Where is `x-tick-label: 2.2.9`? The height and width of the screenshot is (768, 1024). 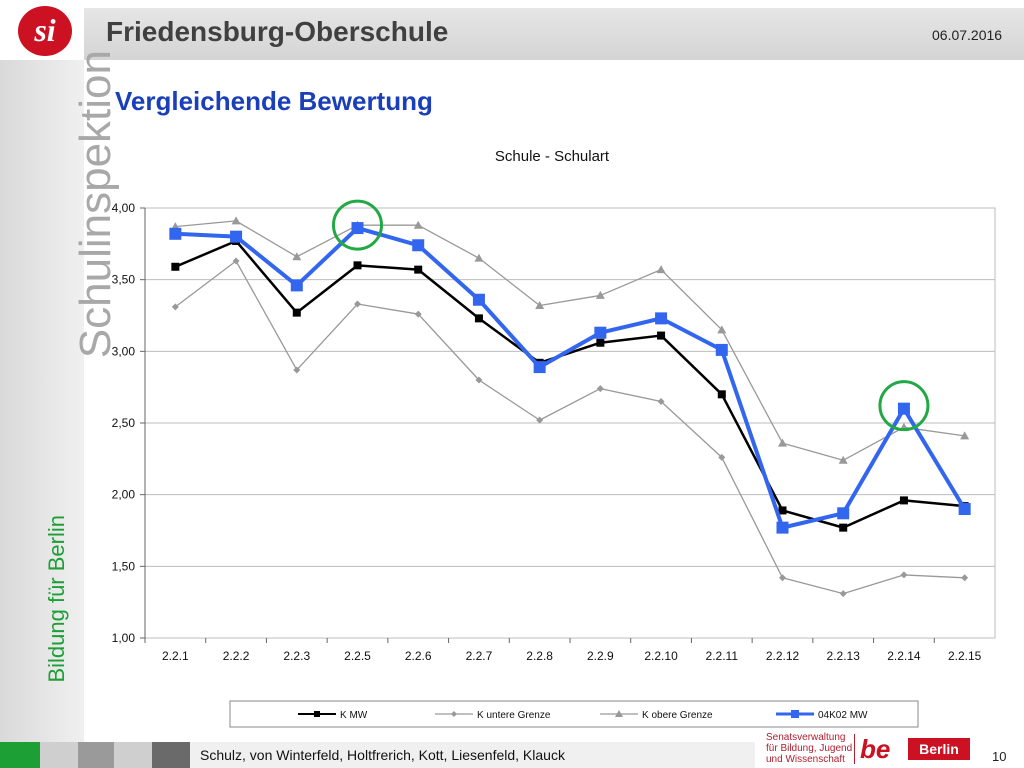
x-tick-label: 2.2.9 is located at coordinates (600, 656).